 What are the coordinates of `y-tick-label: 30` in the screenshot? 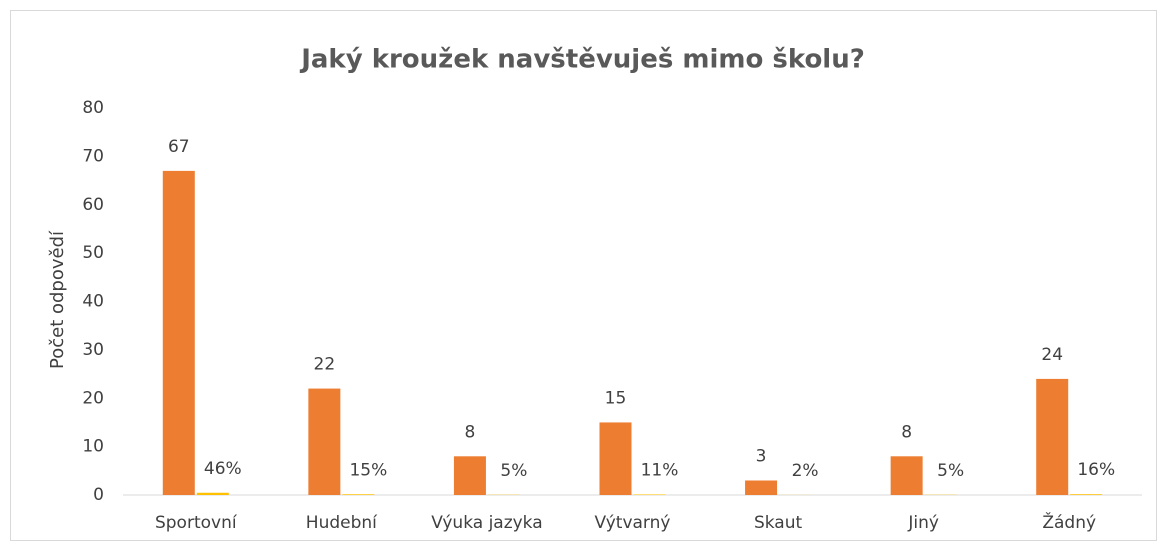 It's located at (93, 350).